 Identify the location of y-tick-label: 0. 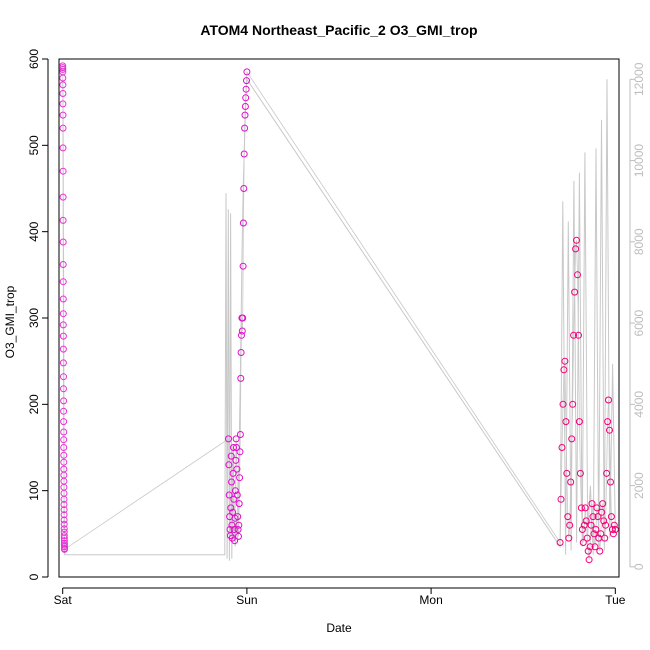
(34, 576).